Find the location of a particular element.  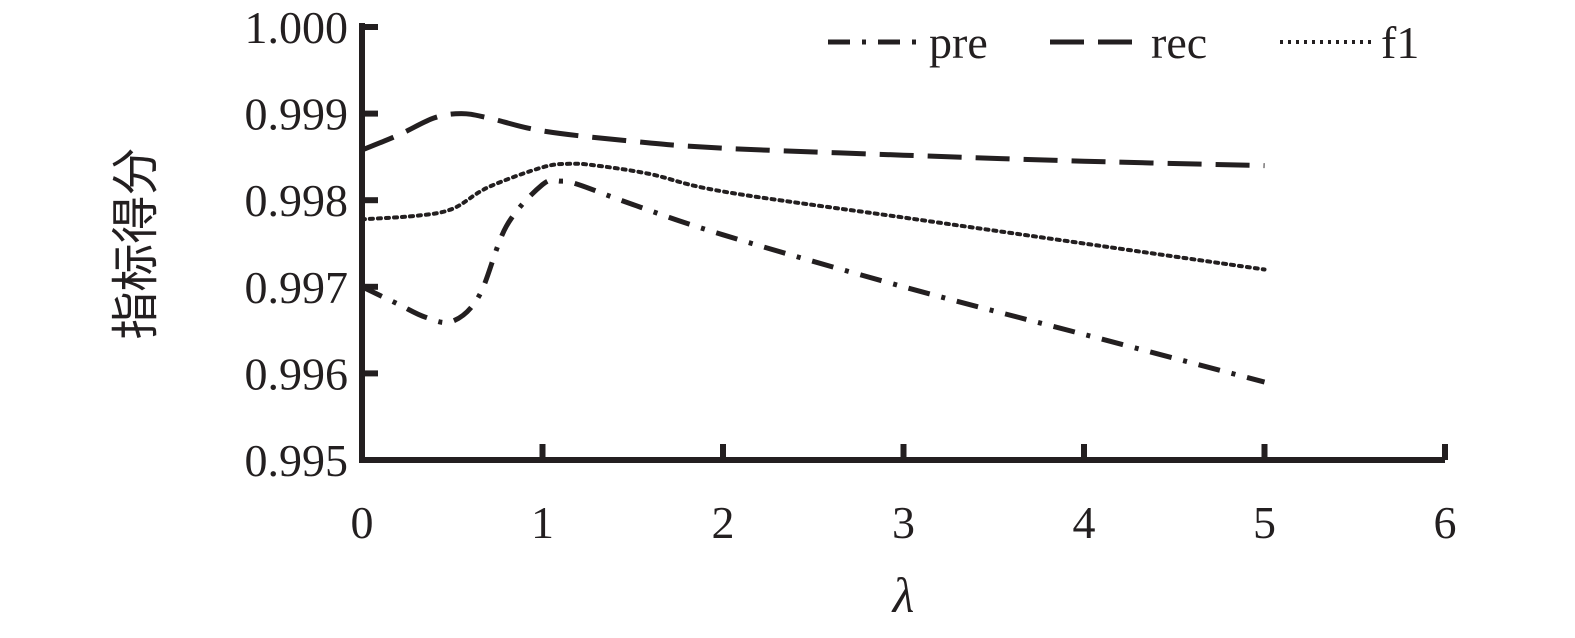

legend-label-f1: f1 is located at coordinates (1400, 42).